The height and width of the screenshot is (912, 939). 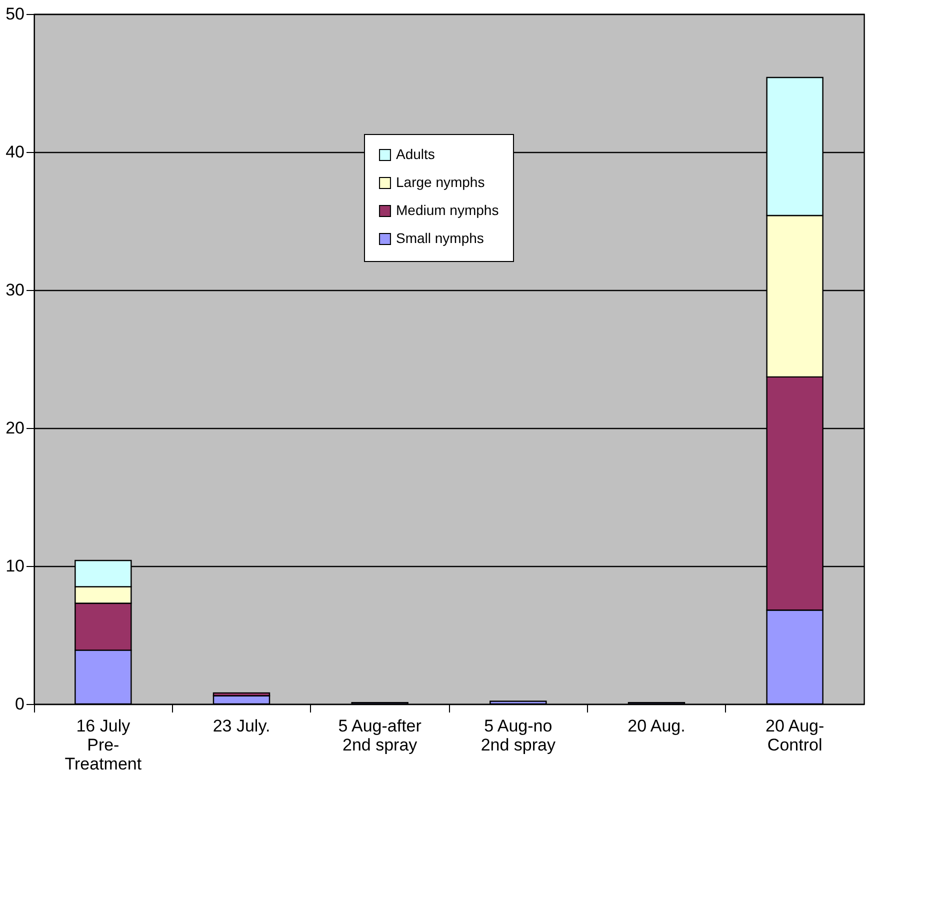 What do you see at coordinates (380, 735) in the screenshot?
I see `x-tick-label: 5 Aug-after 2nd spray` at bounding box center [380, 735].